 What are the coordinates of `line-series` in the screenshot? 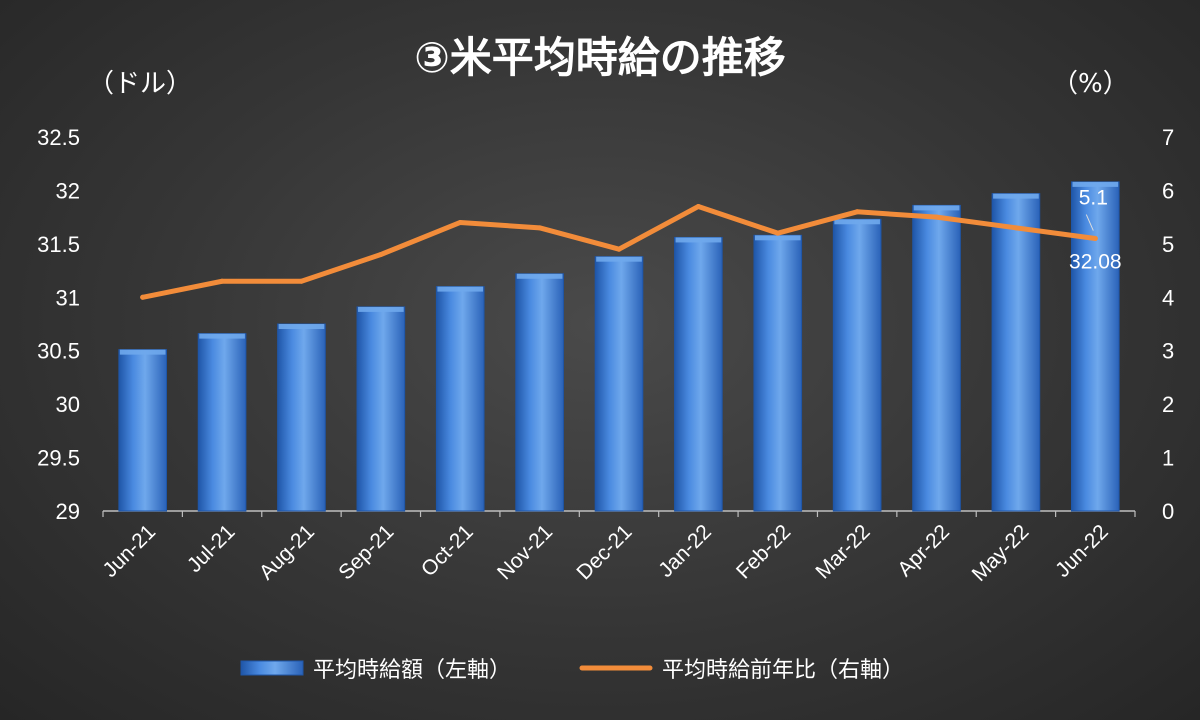 It's located at (619, 251).